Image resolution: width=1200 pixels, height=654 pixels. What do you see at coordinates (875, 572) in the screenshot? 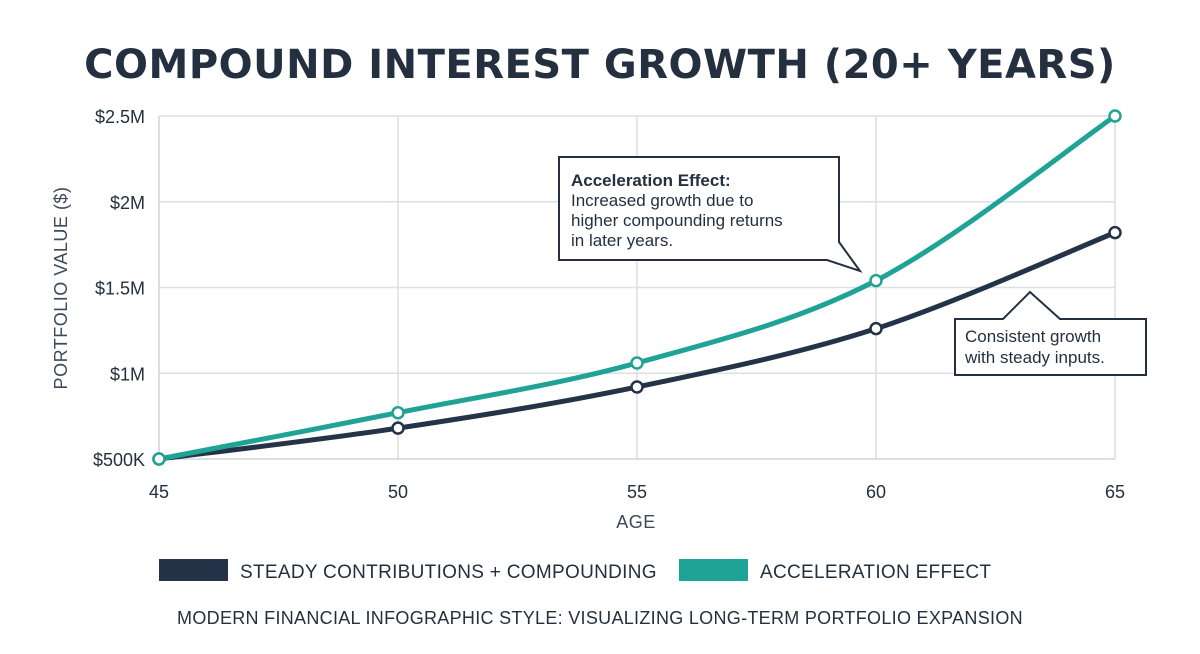
I see `legend-label-acceleration: ACCELERATION EFFECT` at bounding box center [875, 572].